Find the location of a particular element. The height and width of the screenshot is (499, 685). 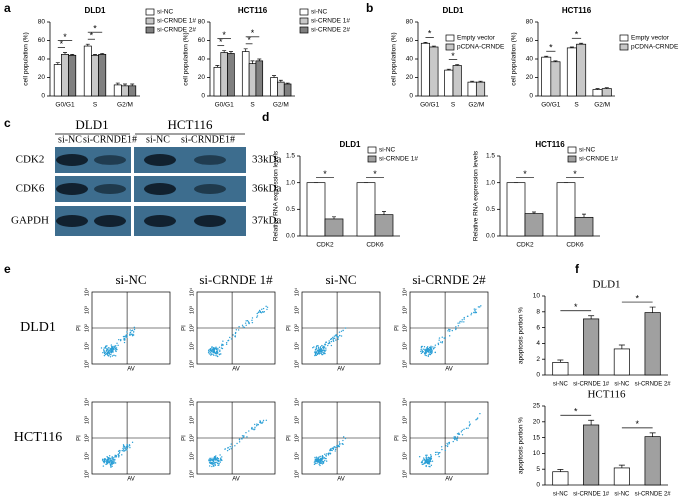

y-tick-label: 10 is located at coordinates (537, 296).